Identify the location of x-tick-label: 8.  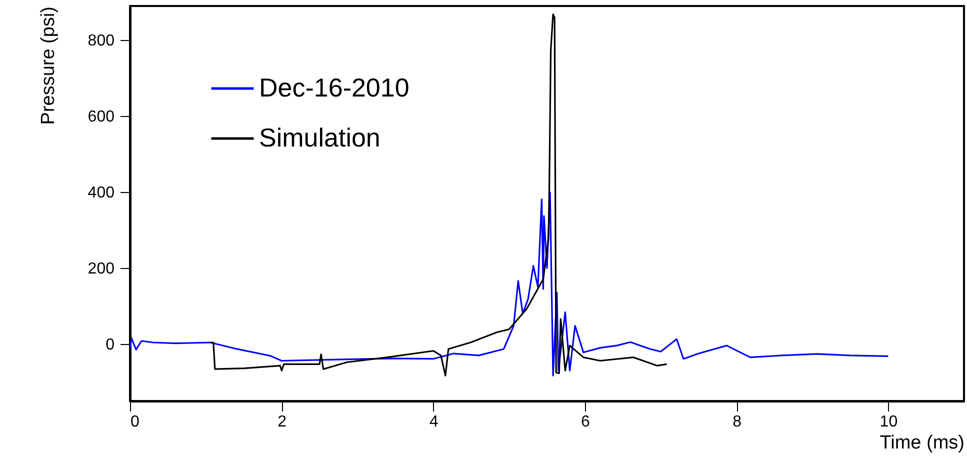
(737, 422).